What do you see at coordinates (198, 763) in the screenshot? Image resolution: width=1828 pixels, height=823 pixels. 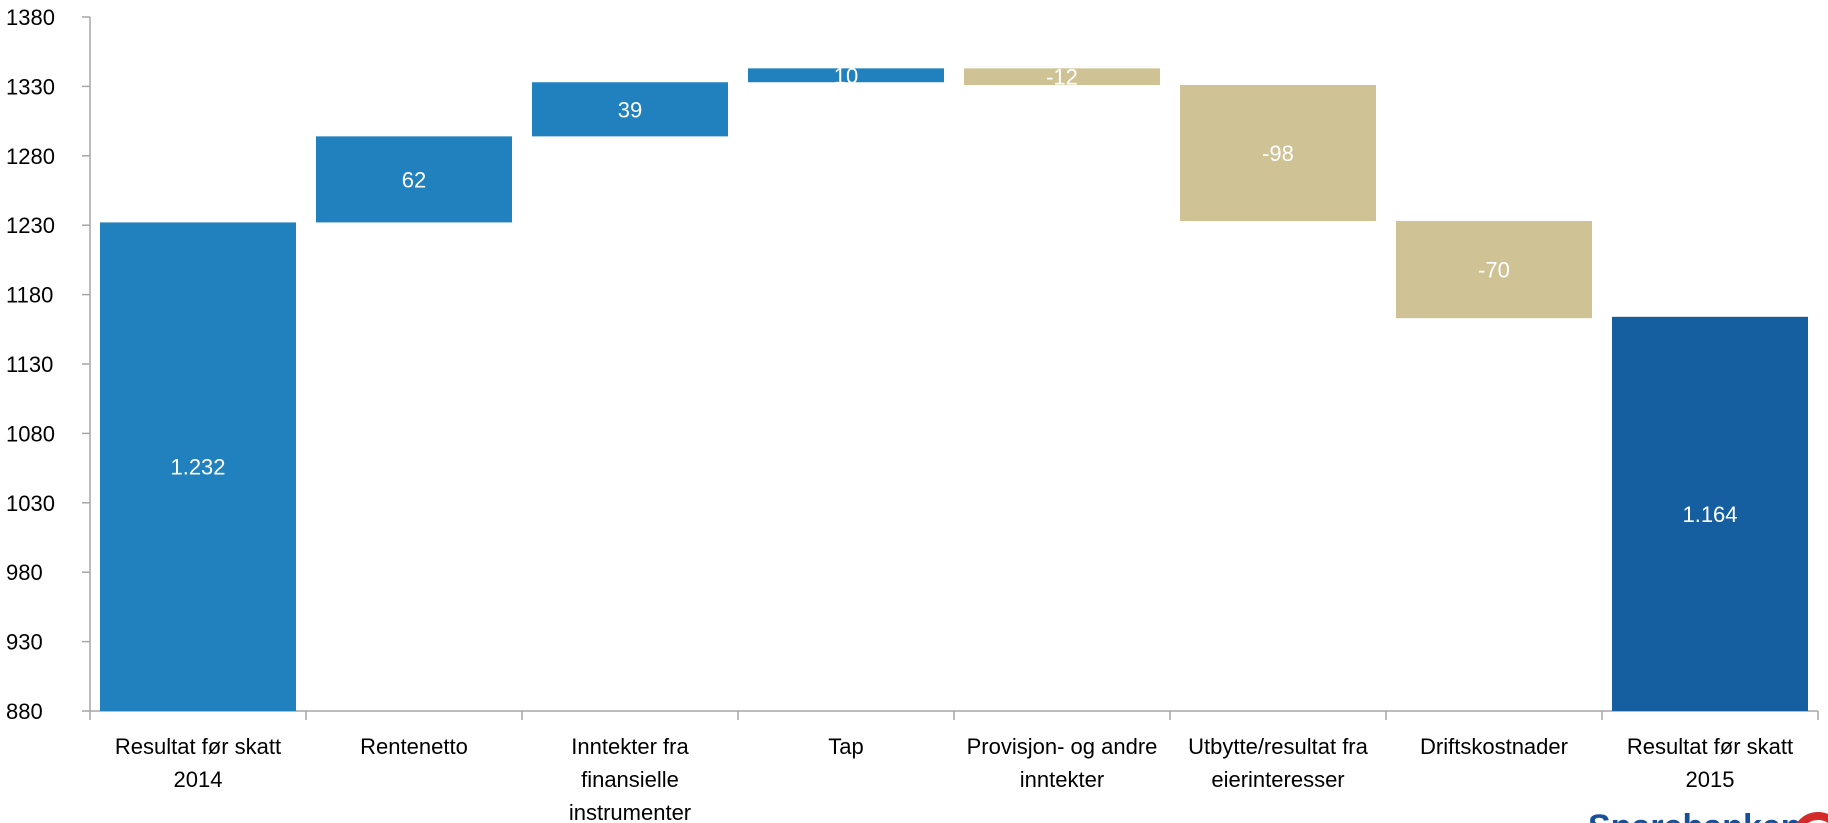 I see `category-label: Resultat før skatt 2014` at bounding box center [198, 763].